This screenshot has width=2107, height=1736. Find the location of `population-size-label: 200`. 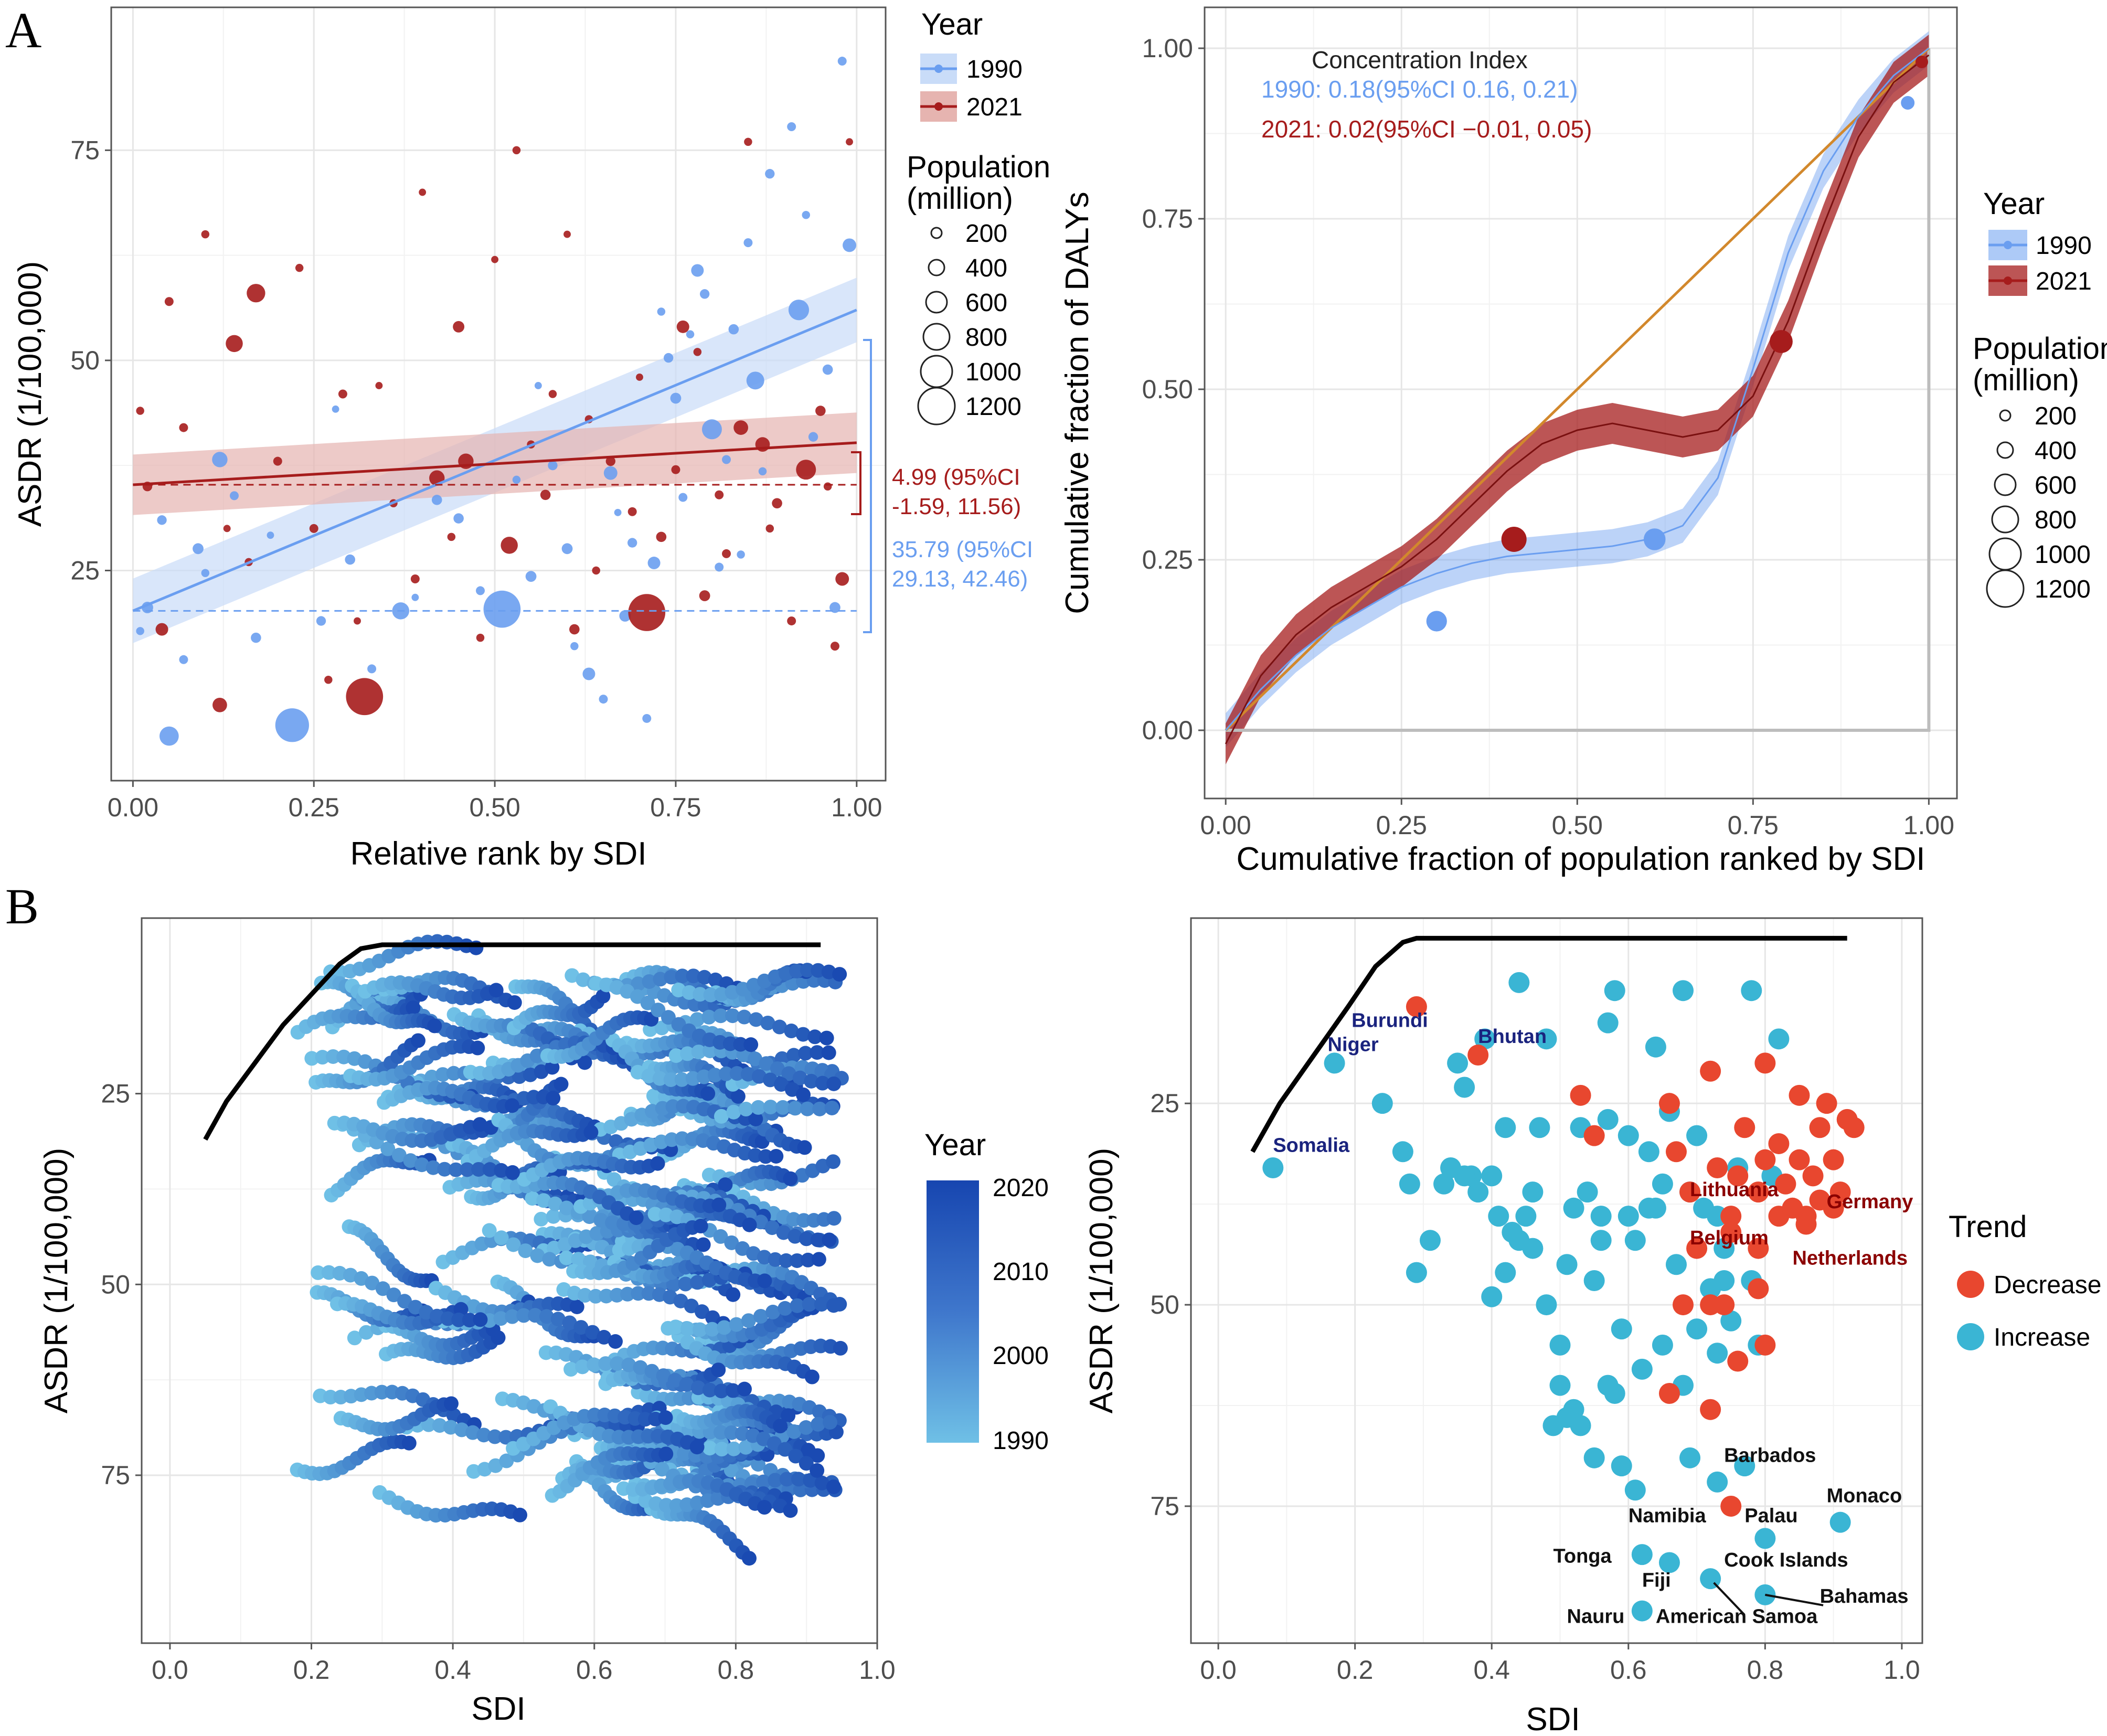

population-size-label: 200 is located at coordinates (2056, 416).